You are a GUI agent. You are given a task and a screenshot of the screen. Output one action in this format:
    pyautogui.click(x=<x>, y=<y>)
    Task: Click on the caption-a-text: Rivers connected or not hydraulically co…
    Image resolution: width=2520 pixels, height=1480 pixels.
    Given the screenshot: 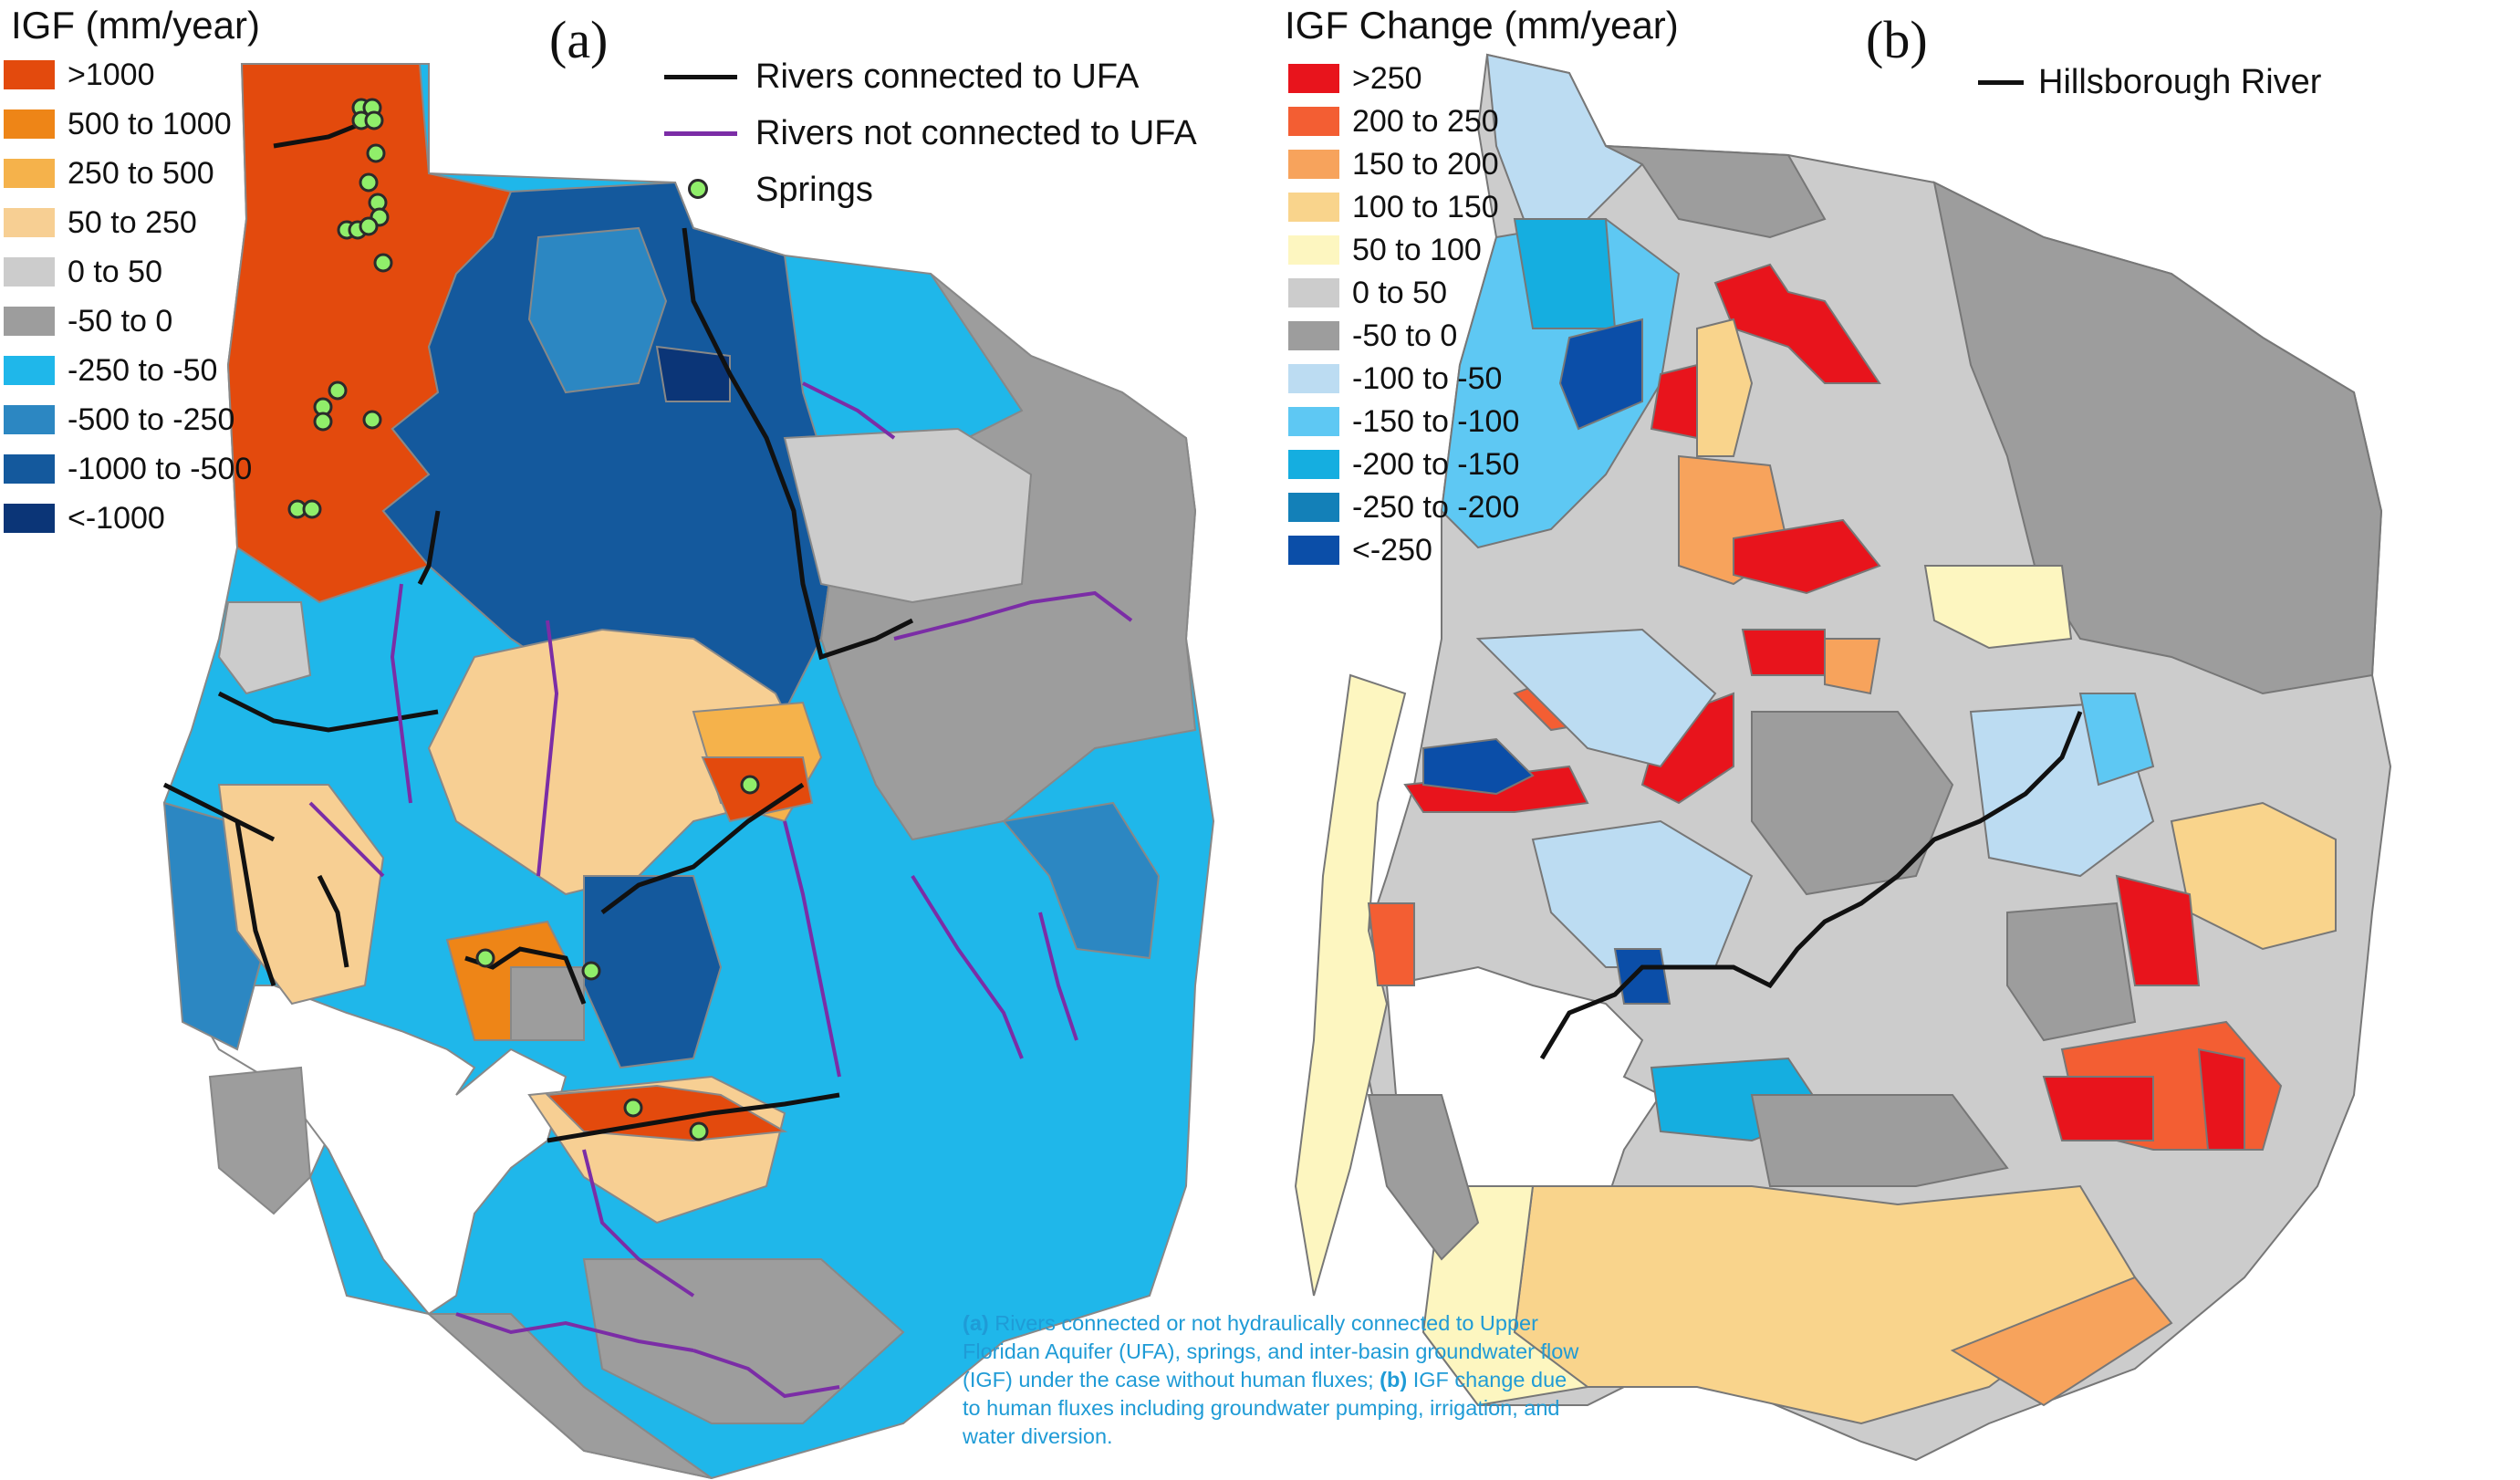 What is the action you would take?
    pyautogui.click(x=1271, y=1351)
    